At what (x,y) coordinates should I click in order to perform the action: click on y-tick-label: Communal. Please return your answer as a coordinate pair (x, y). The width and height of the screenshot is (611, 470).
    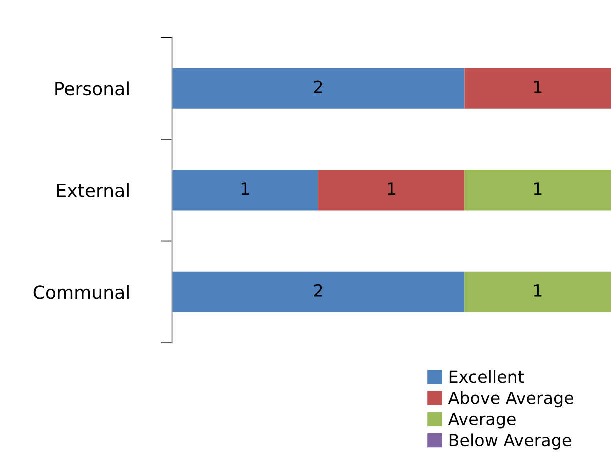
    Looking at the image, I should click on (81, 292).